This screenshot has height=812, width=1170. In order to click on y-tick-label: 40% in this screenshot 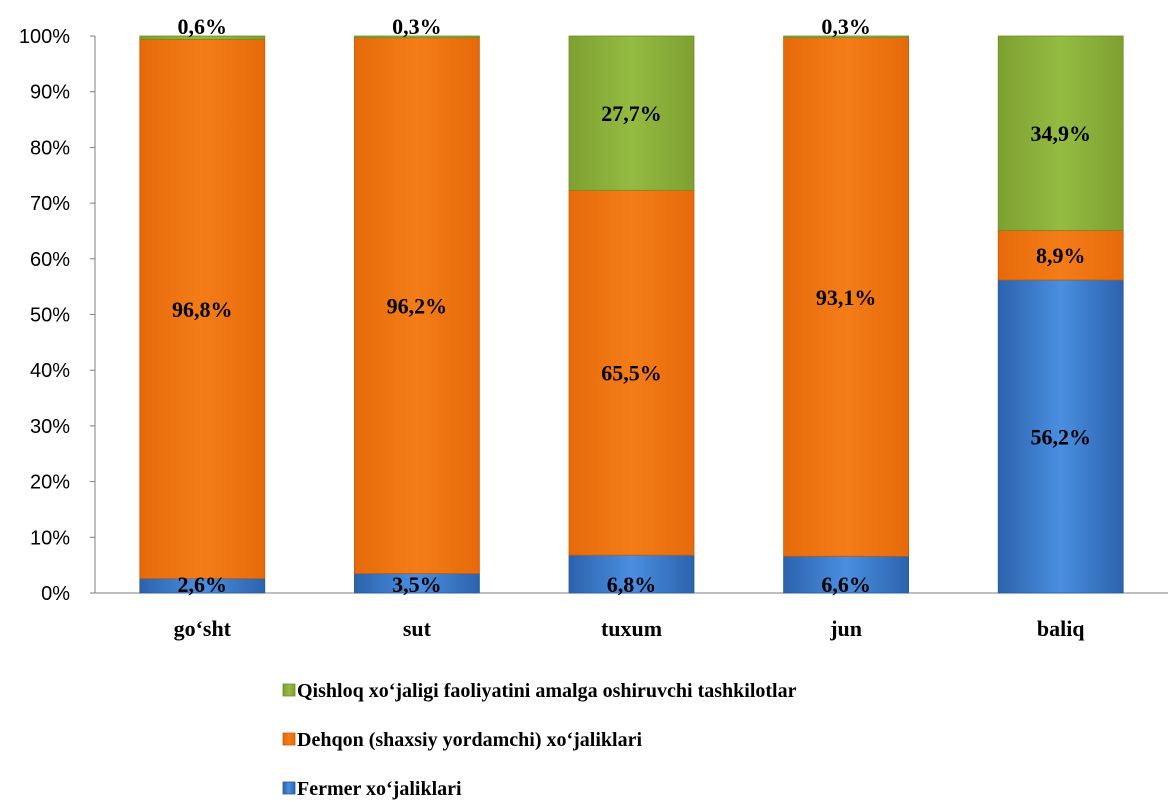, I will do `click(50, 371)`.